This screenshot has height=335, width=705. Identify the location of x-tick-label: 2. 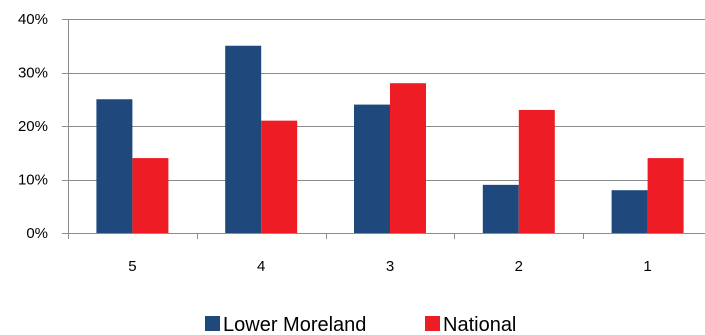
(519, 266).